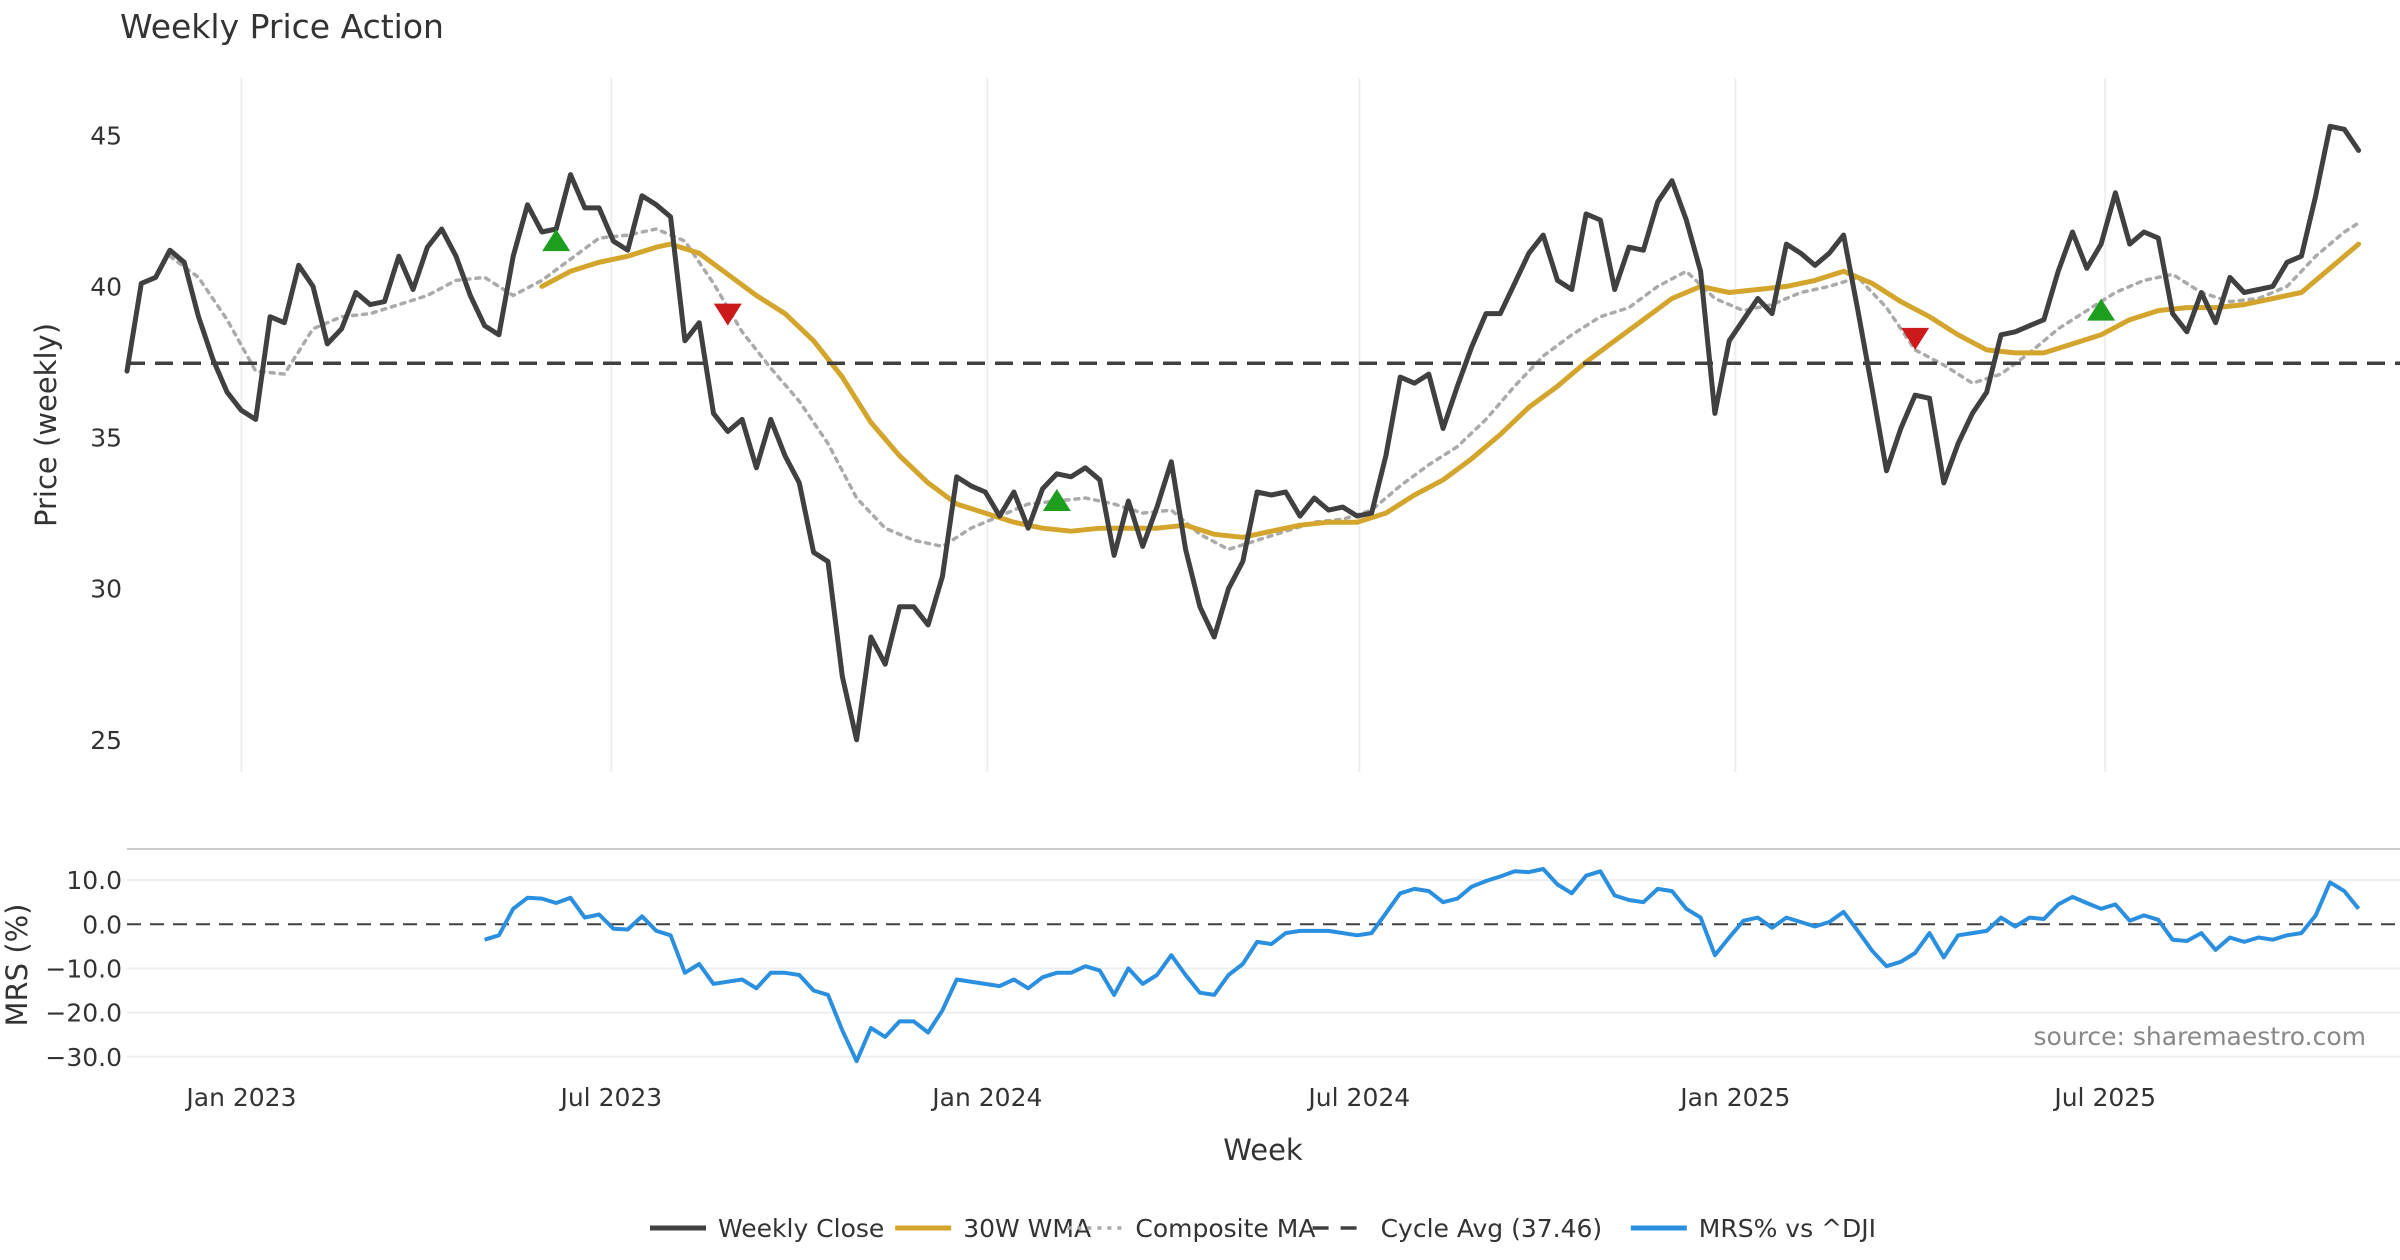 The width and height of the screenshot is (2400, 1260). I want to click on legend-label: Cycle Avg (37.46), so click(1492, 1228).